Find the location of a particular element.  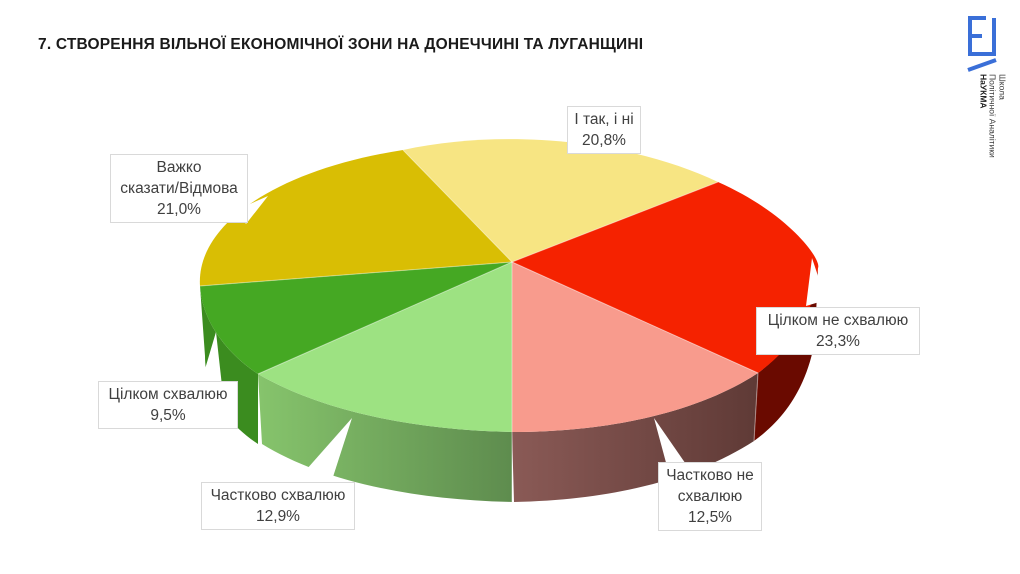

data-label-full-approve: Цілком схвалюю 9,5% is located at coordinates (168, 405).